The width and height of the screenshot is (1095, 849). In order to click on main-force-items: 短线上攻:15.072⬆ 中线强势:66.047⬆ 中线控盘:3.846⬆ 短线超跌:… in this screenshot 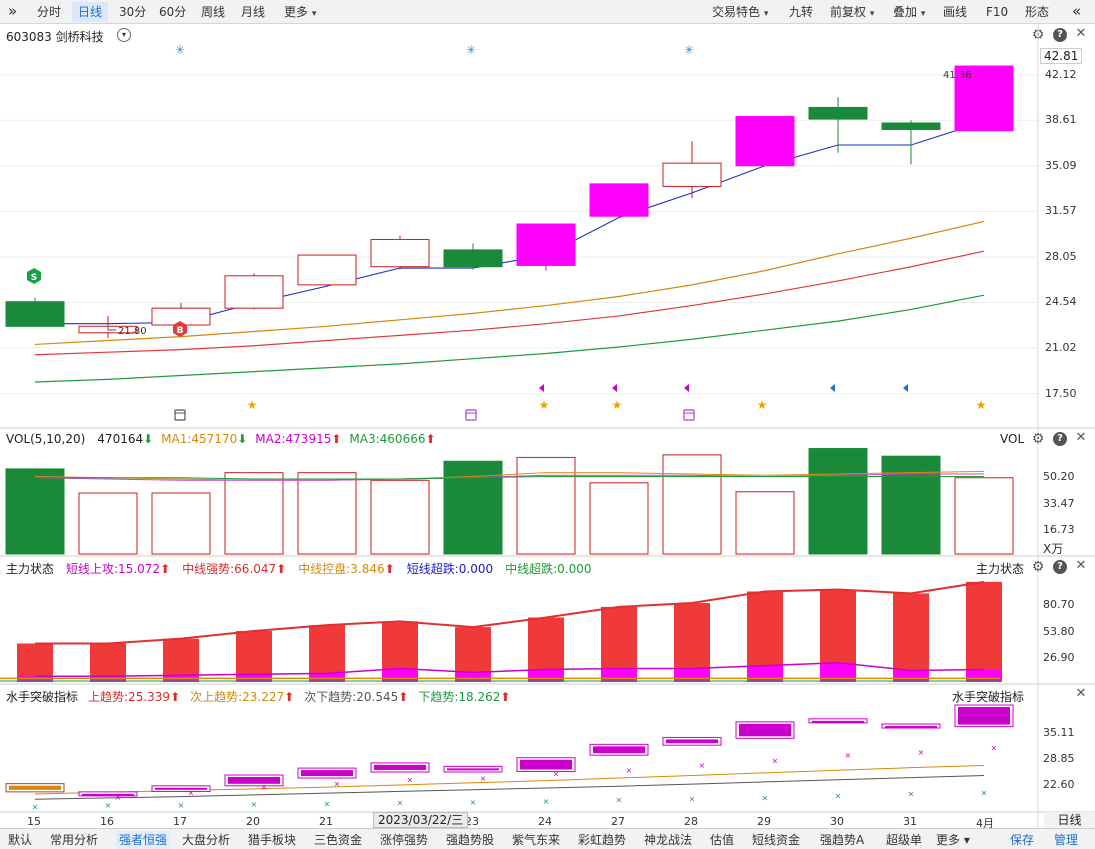, I will do `click(329, 568)`.